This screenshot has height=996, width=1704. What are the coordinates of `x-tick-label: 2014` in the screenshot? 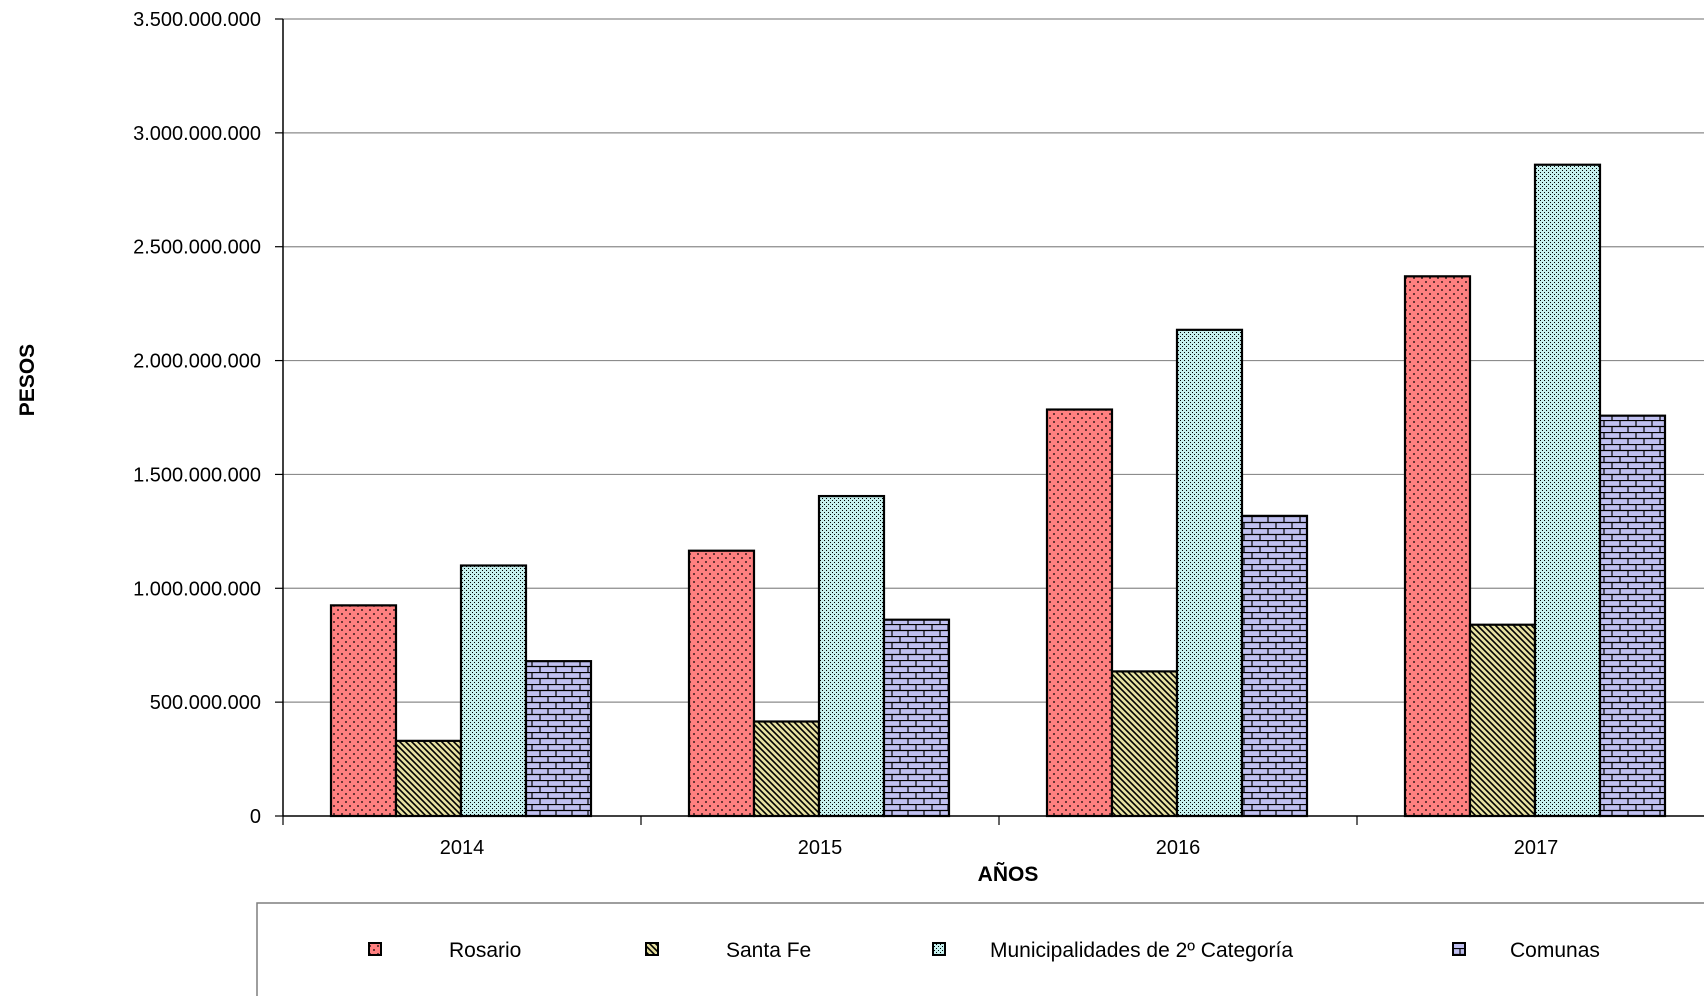 It's located at (462, 848).